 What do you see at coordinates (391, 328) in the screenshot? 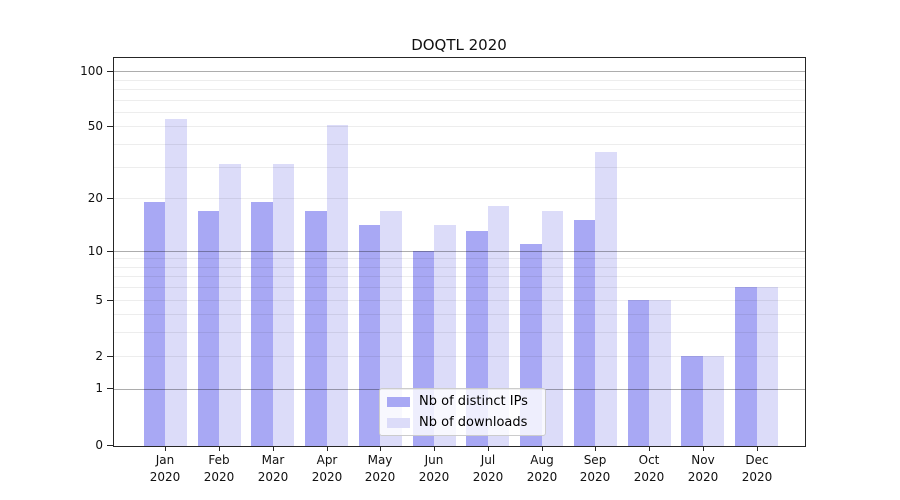
I see `bar-downloads-may` at bounding box center [391, 328].